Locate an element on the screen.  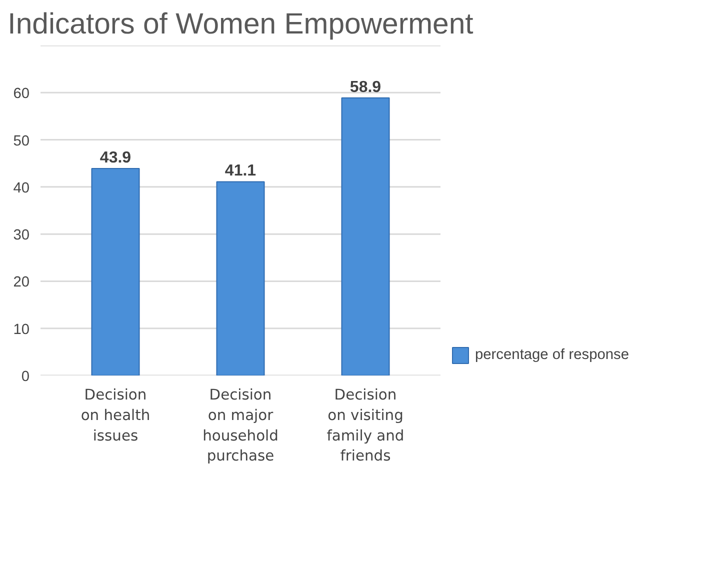
data-label: 58.9 is located at coordinates (366, 87).